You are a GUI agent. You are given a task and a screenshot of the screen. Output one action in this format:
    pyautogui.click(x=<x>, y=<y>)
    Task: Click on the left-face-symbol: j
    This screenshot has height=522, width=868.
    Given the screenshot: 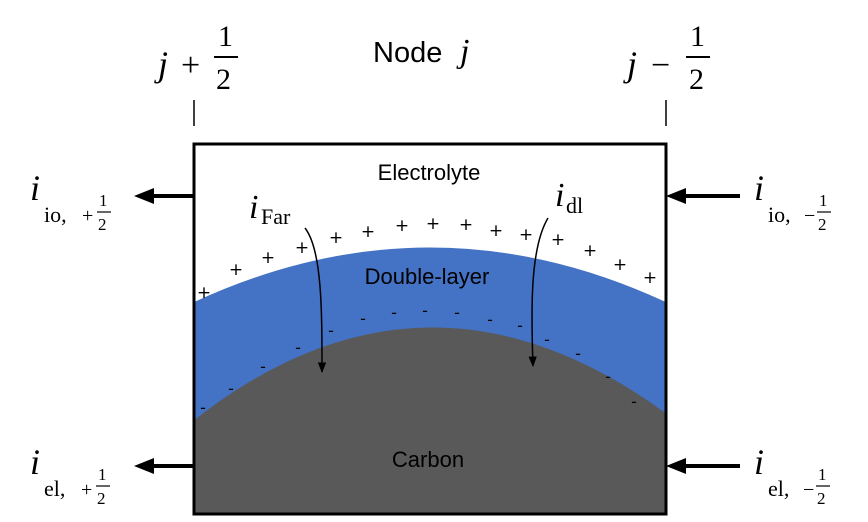 What is the action you would take?
    pyautogui.click(x=161, y=64)
    